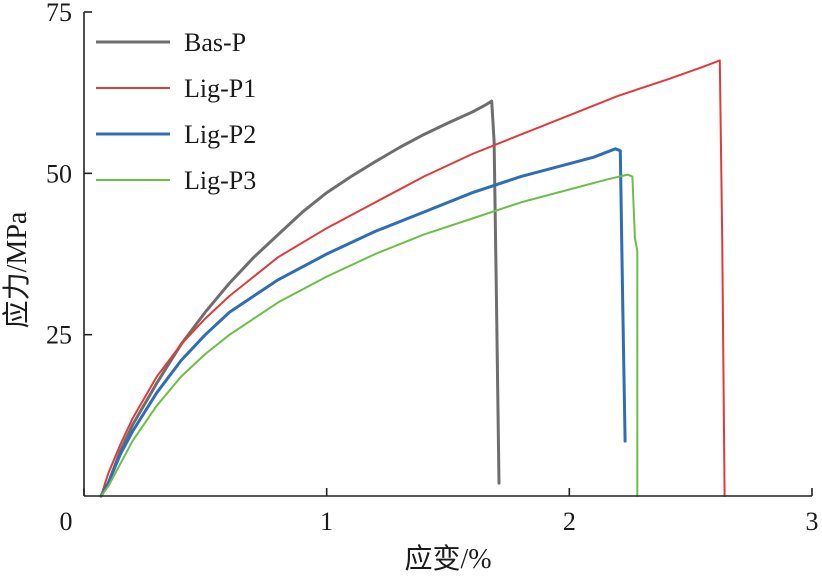  What do you see at coordinates (326, 521) in the screenshot?
I see `x-tick-label: 1` at bounding box center [326, 521].